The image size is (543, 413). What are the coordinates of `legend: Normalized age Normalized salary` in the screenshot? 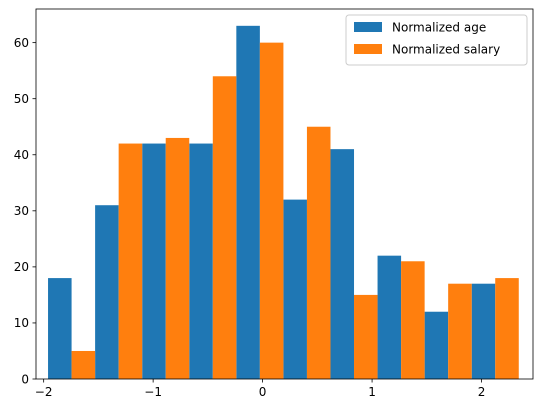 It's located at (436, 40).